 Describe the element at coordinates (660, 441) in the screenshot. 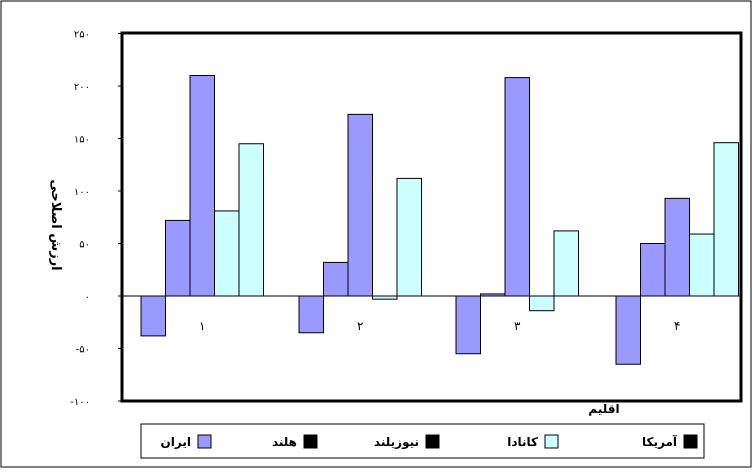

I see `legend-label: آمریکا` at that location.